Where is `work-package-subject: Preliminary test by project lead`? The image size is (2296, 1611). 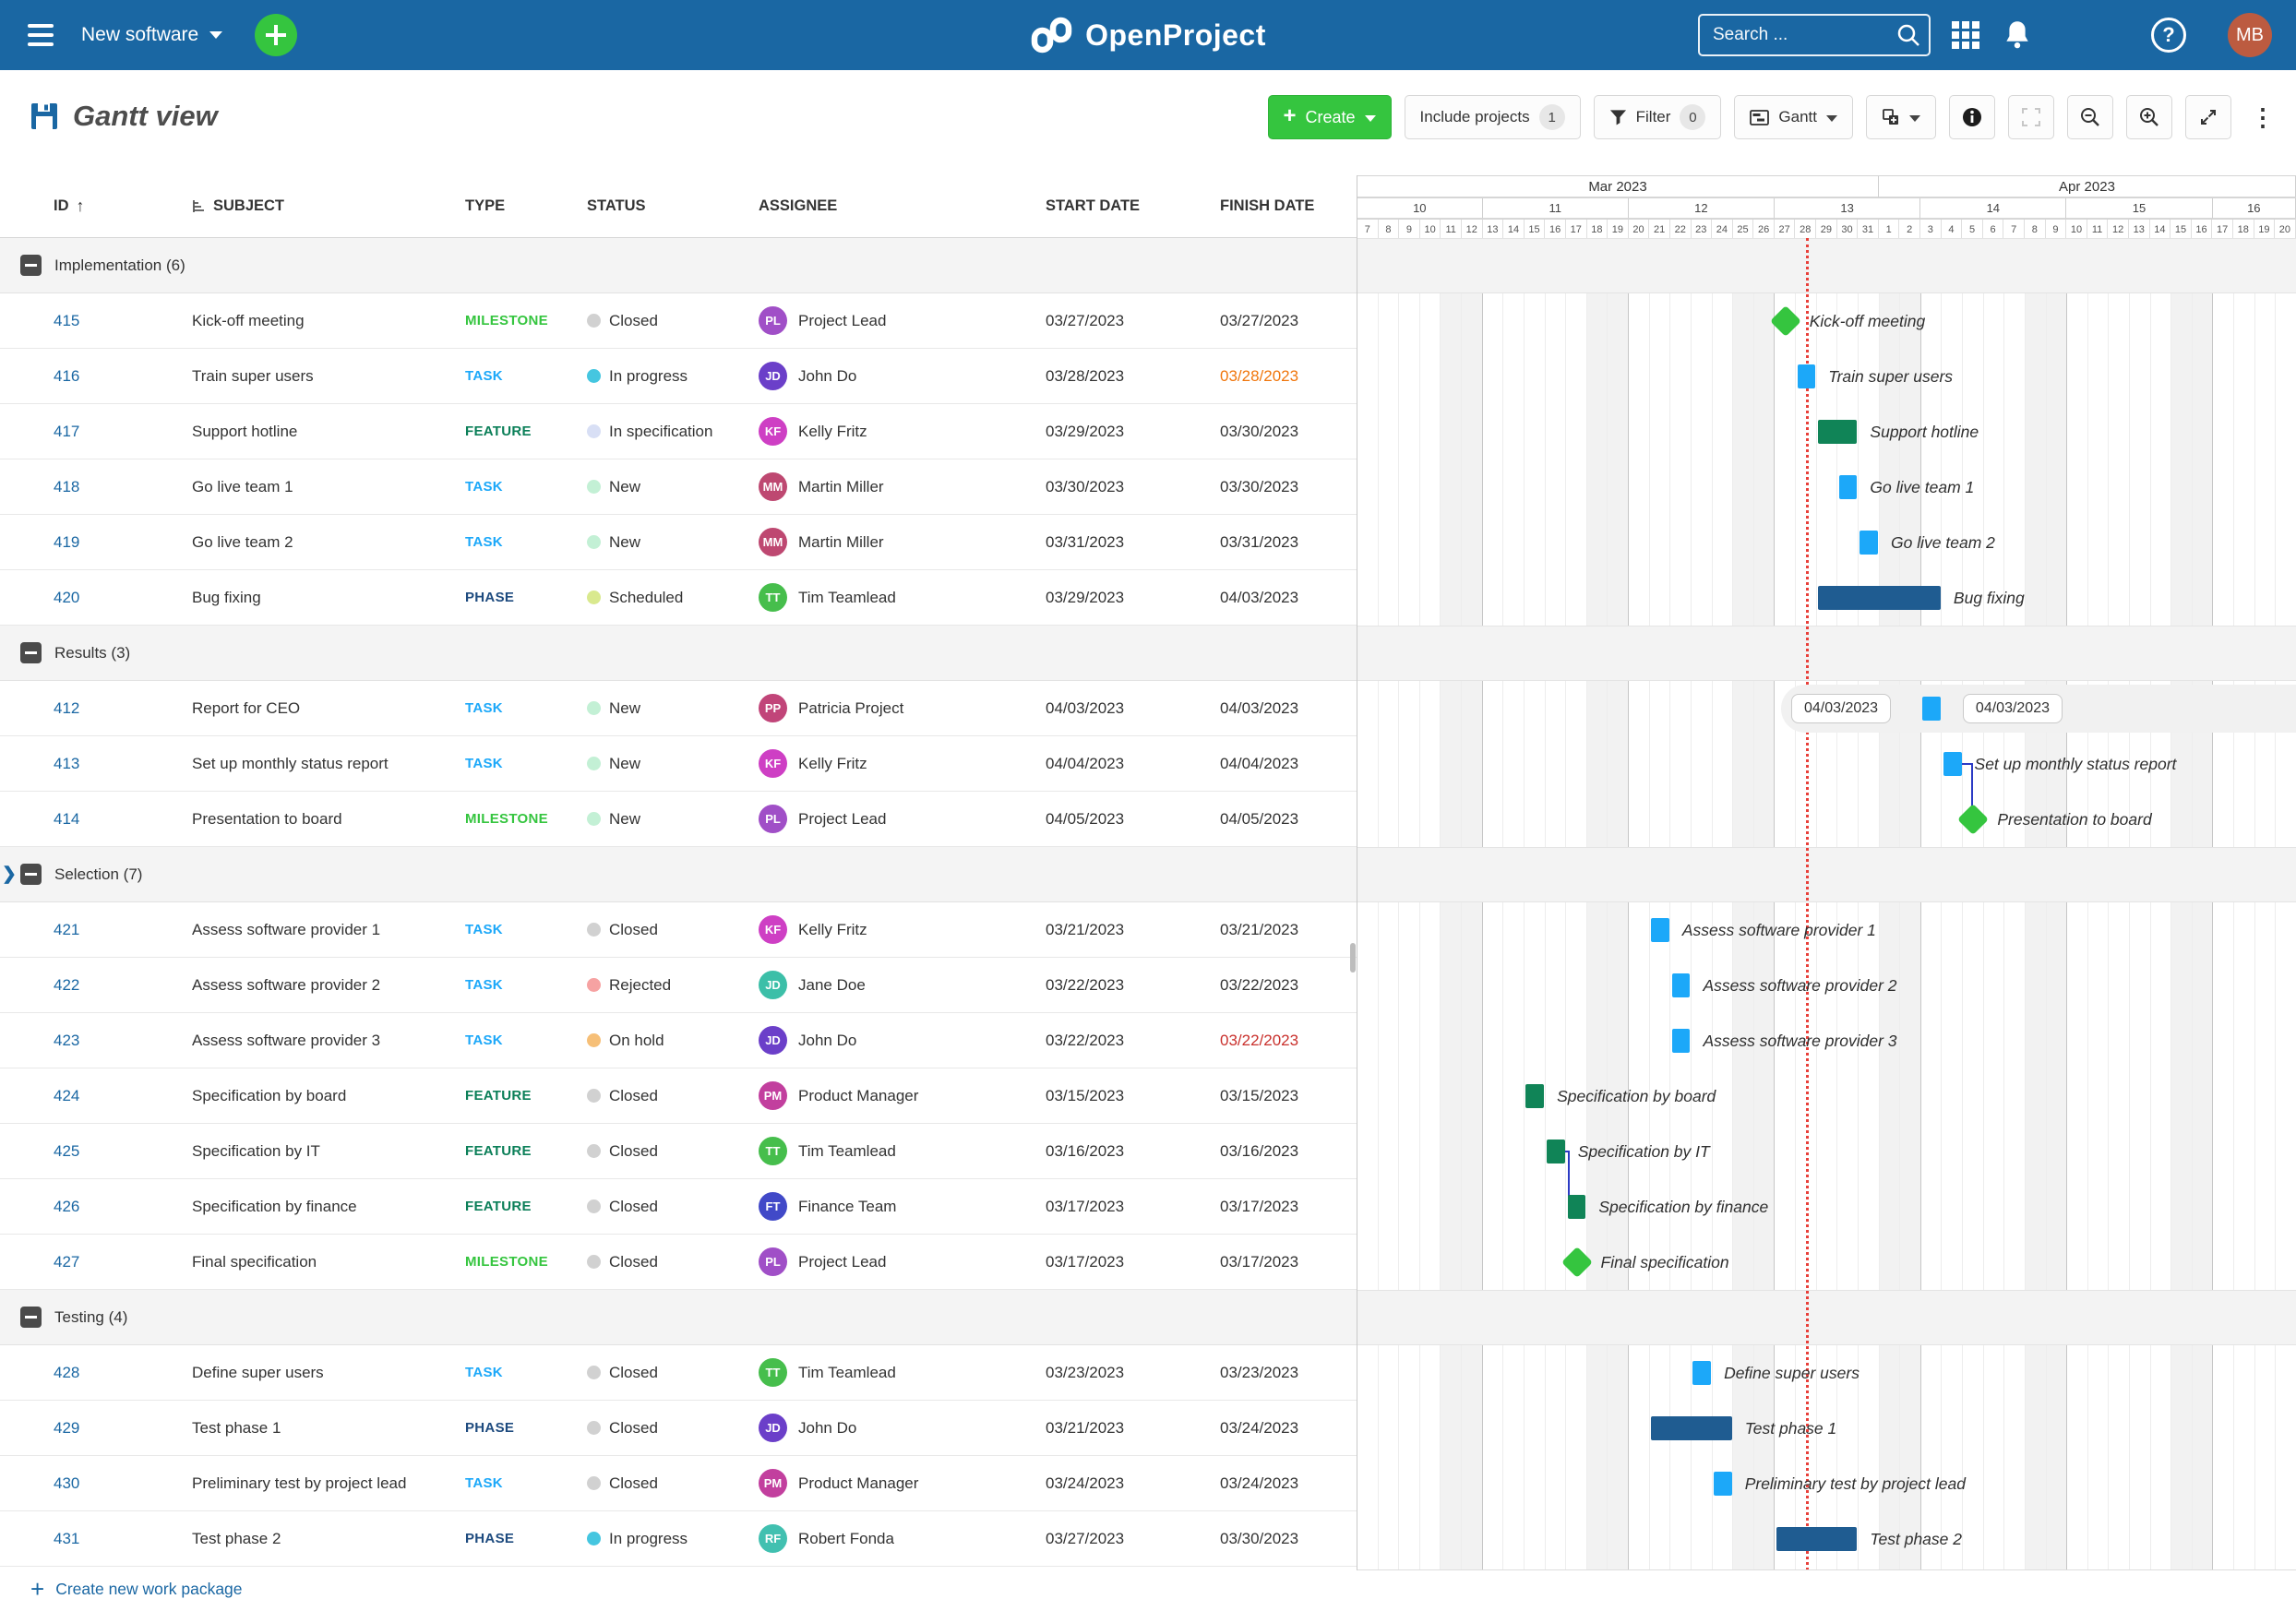 work-package-subject: Preliminary test by project lead is located at coordinates (299, 1483).